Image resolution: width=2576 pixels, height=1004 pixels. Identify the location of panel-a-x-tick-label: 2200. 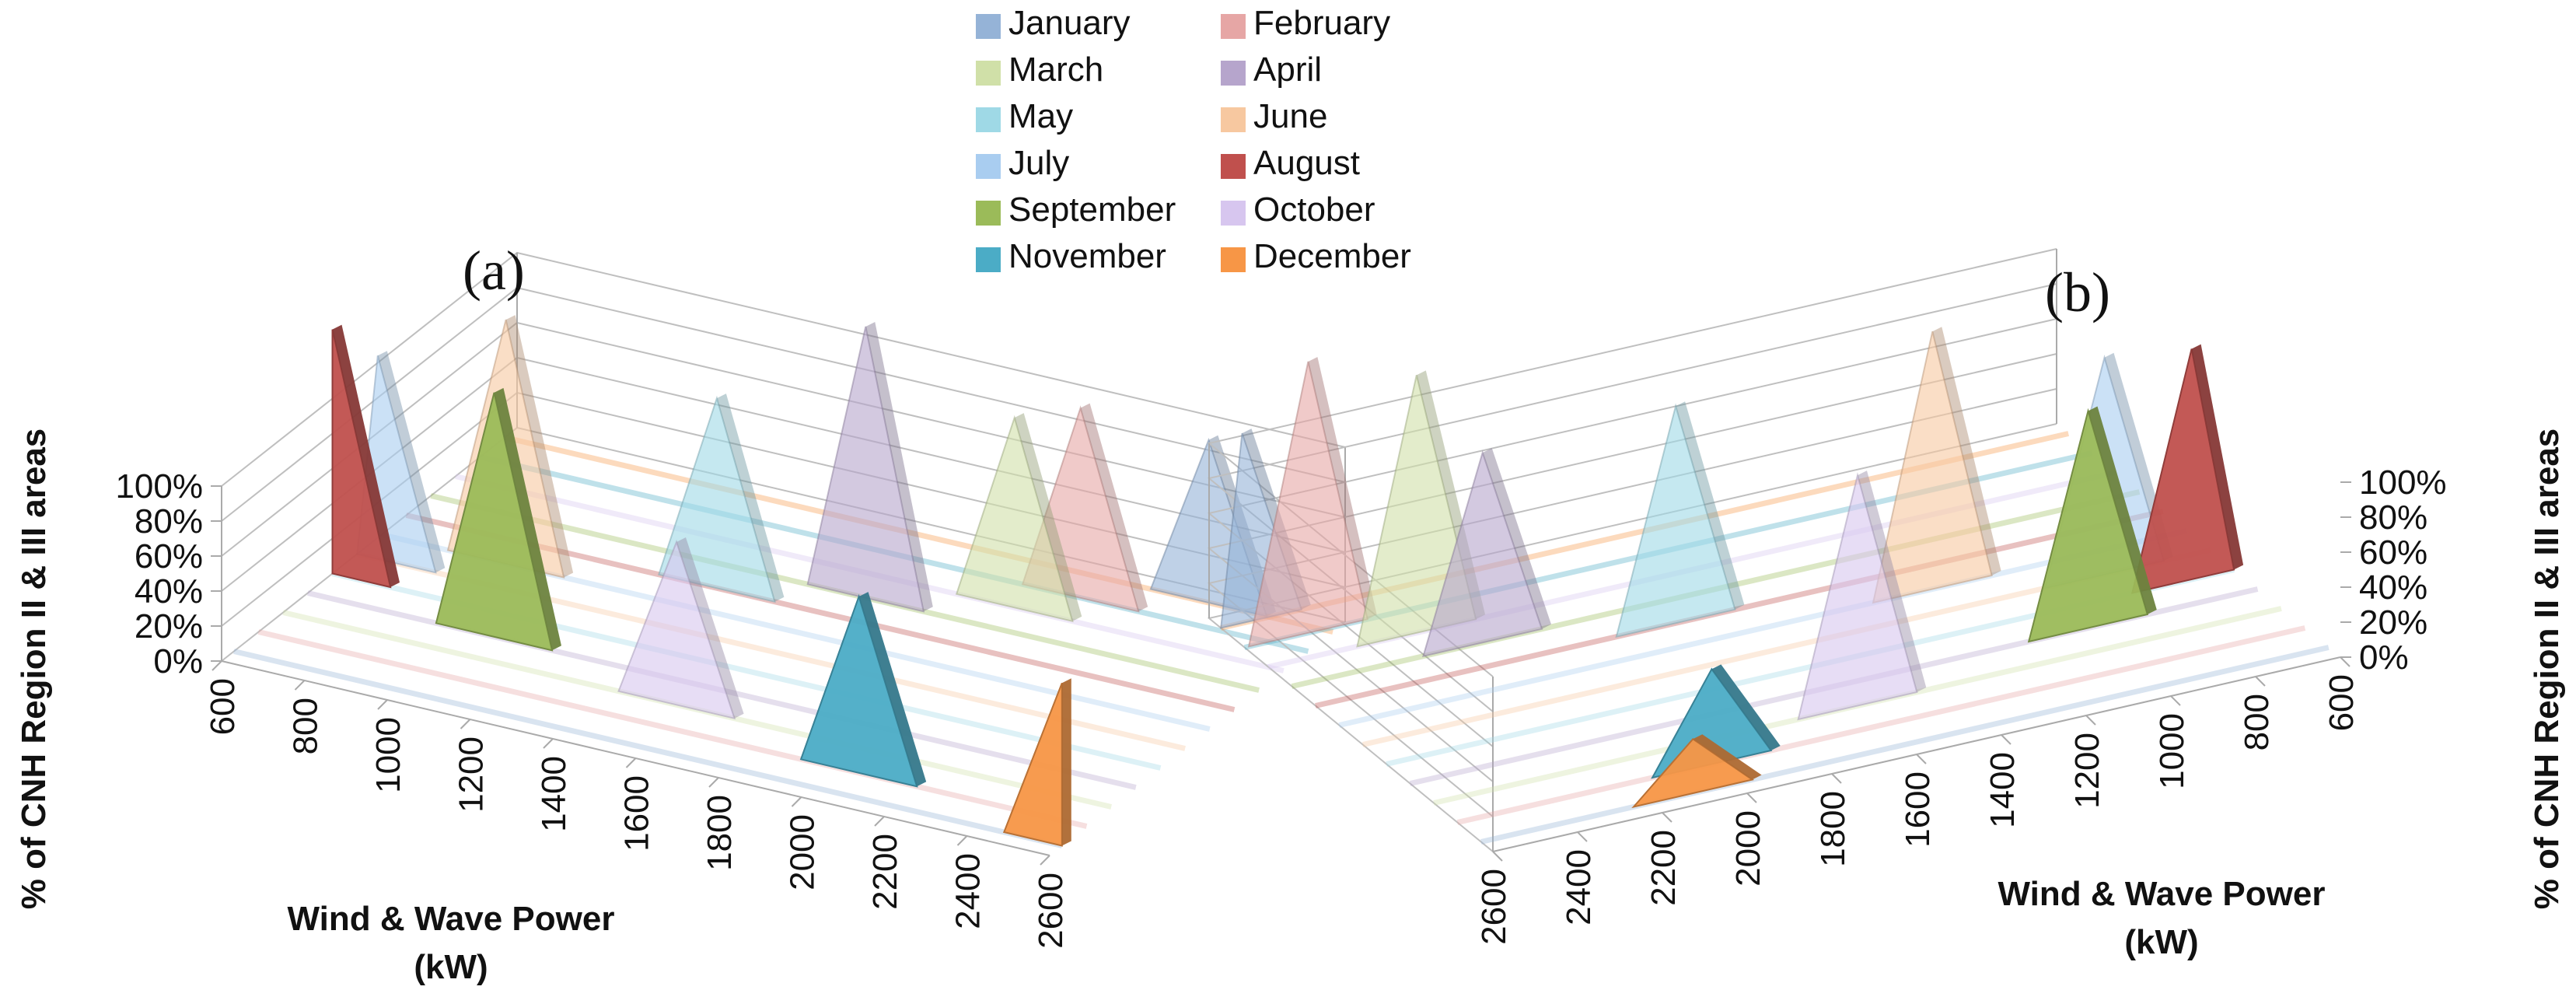
(885, 872).